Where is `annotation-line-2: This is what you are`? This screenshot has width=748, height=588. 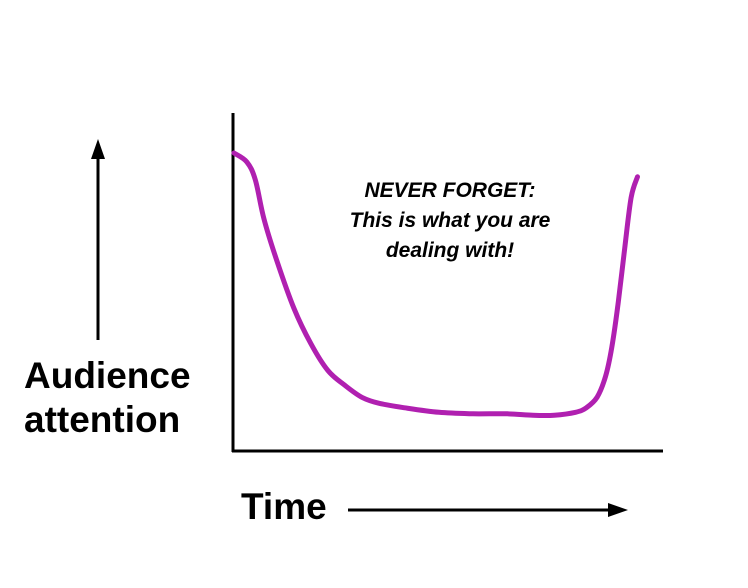
annotation-line-2: This is what you are is located at coordinates (450, 220).